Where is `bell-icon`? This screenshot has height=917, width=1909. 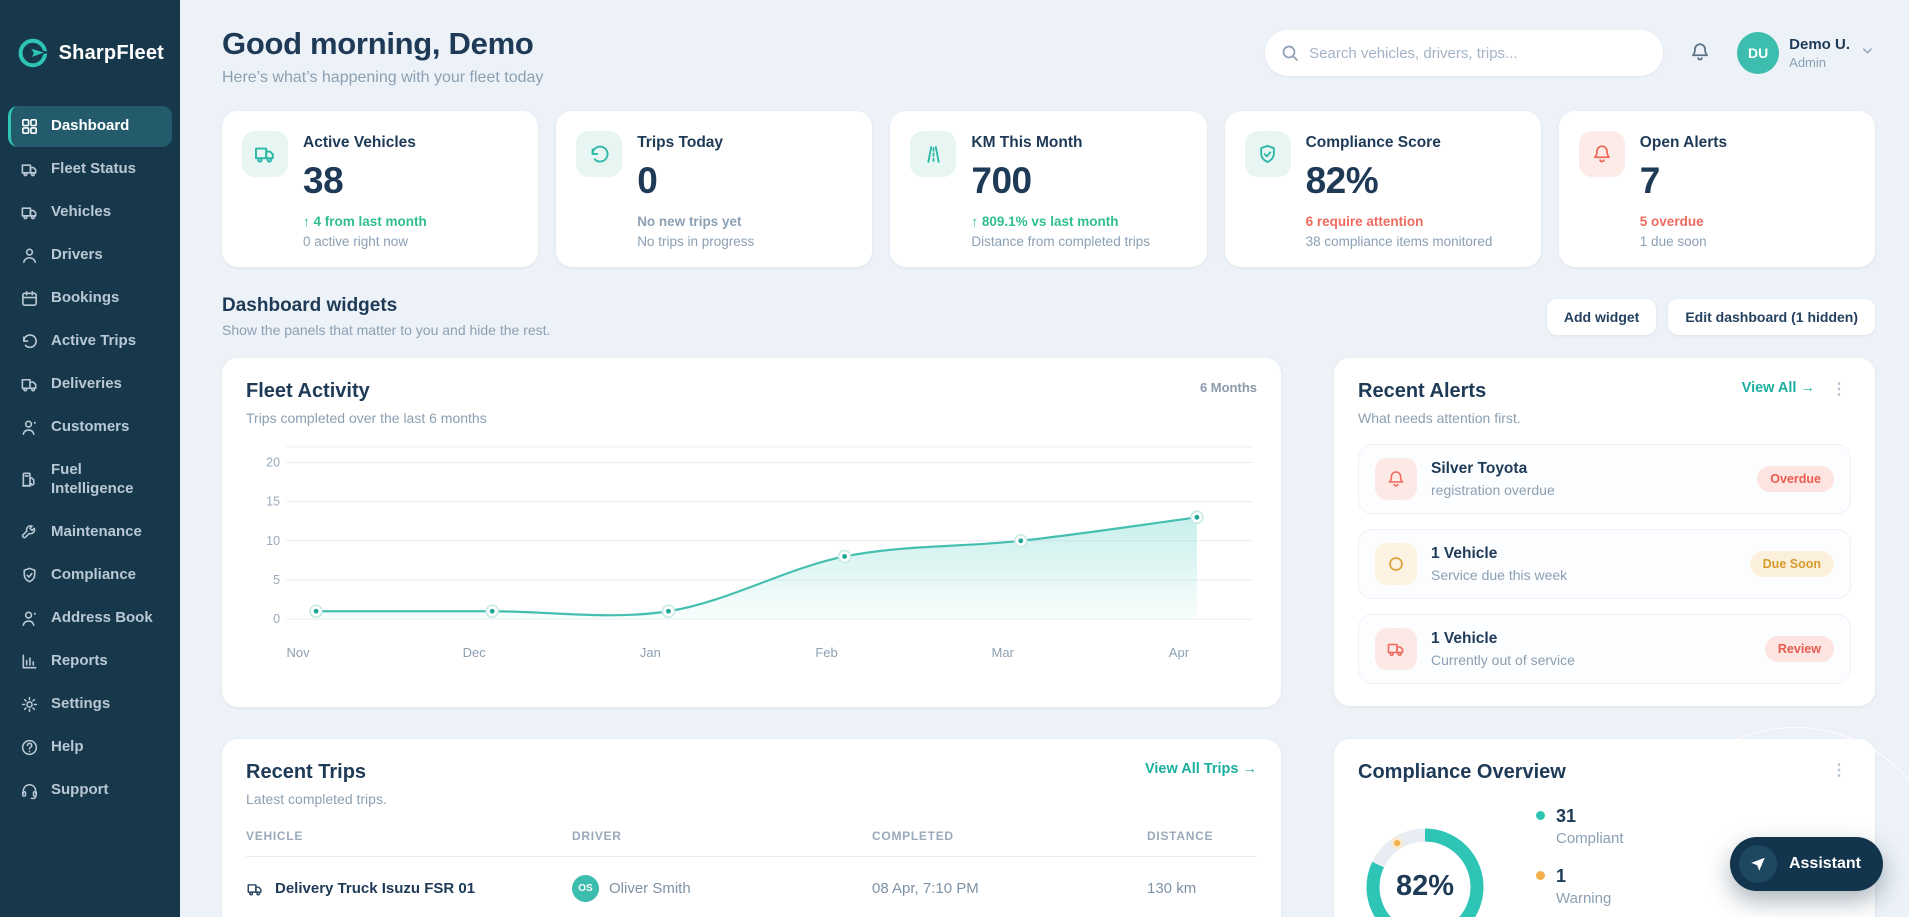
bell-icon is located at coordinates (1601, 154).